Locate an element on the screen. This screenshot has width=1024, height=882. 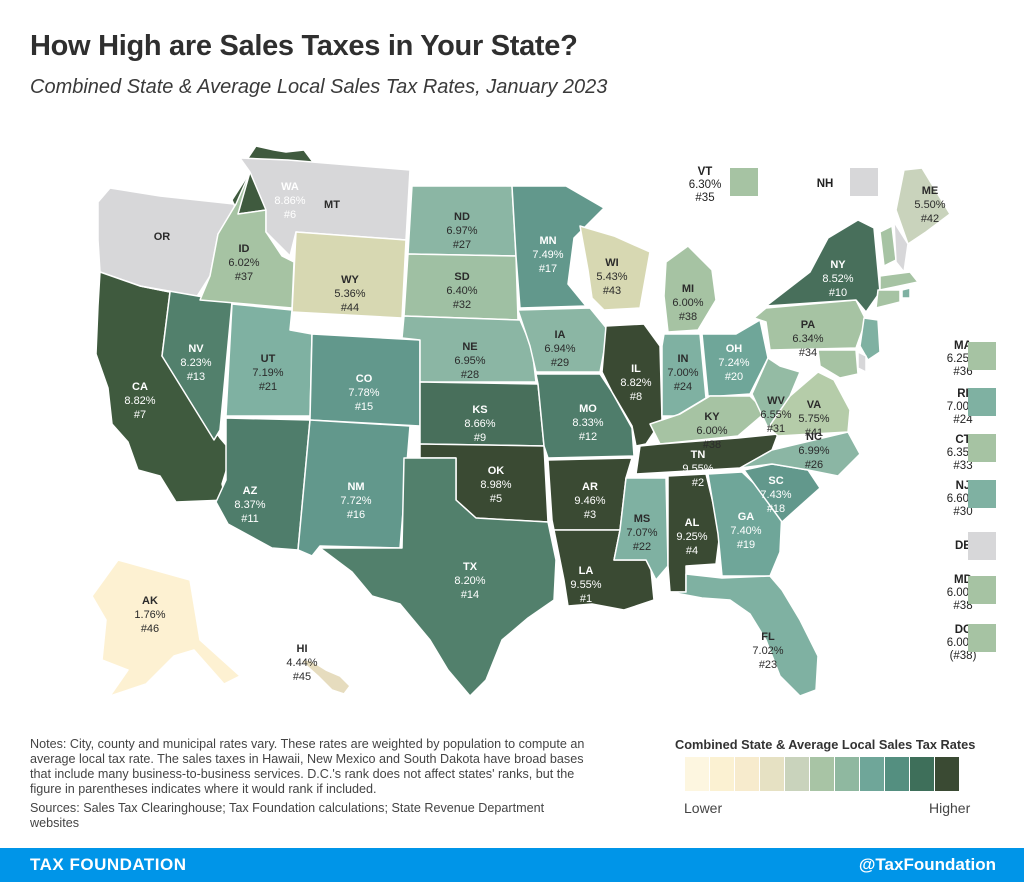
state-label-ia-abbr: IA is located at coordinates (560, 335).